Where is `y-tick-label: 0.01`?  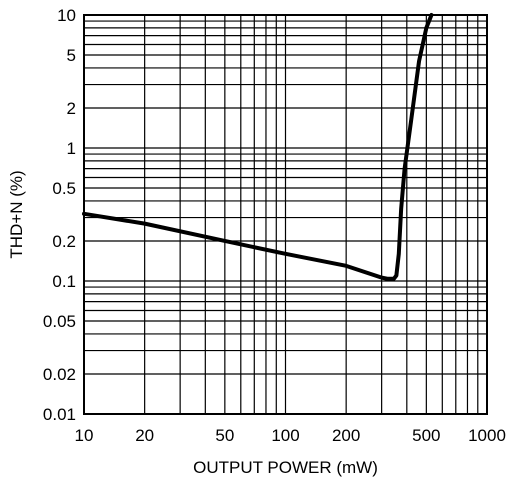
y-tick-label: 0.01 is located at coordinates (59, 414).